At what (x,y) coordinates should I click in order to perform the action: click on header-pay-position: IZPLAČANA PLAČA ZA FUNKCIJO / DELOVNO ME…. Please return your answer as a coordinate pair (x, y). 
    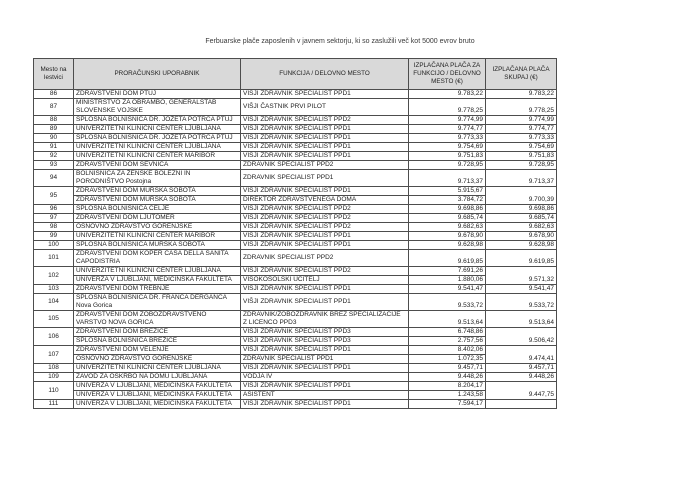
    Looking at the image, I should click on (447, 74).